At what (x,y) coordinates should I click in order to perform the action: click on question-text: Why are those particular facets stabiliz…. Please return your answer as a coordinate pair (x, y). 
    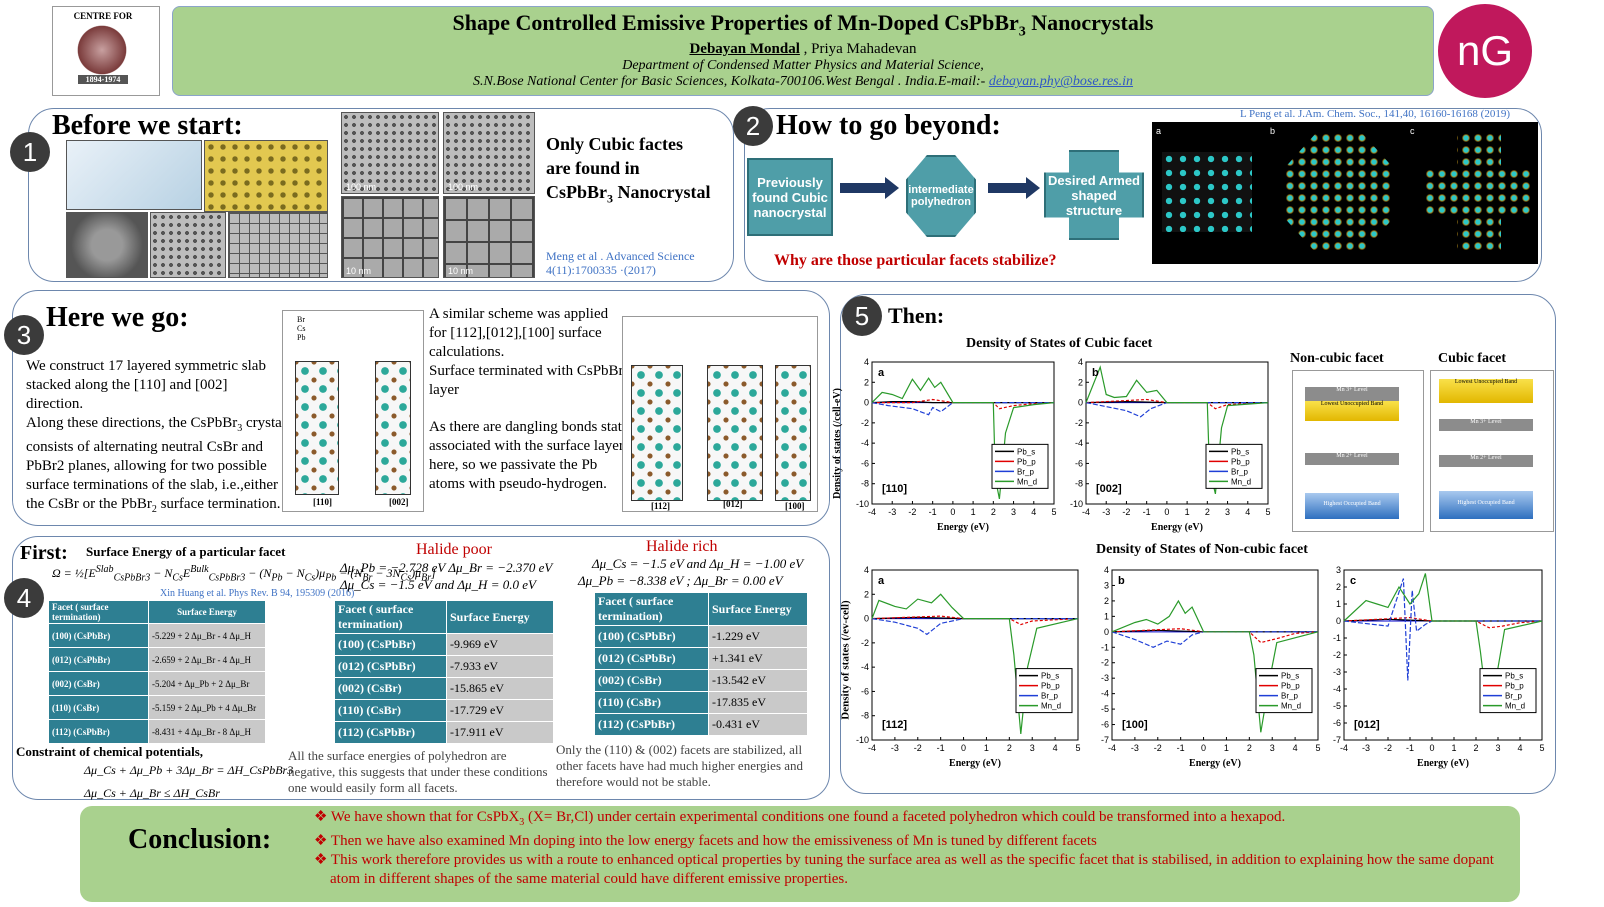
    Looking at the image, I should click on (915, 260).